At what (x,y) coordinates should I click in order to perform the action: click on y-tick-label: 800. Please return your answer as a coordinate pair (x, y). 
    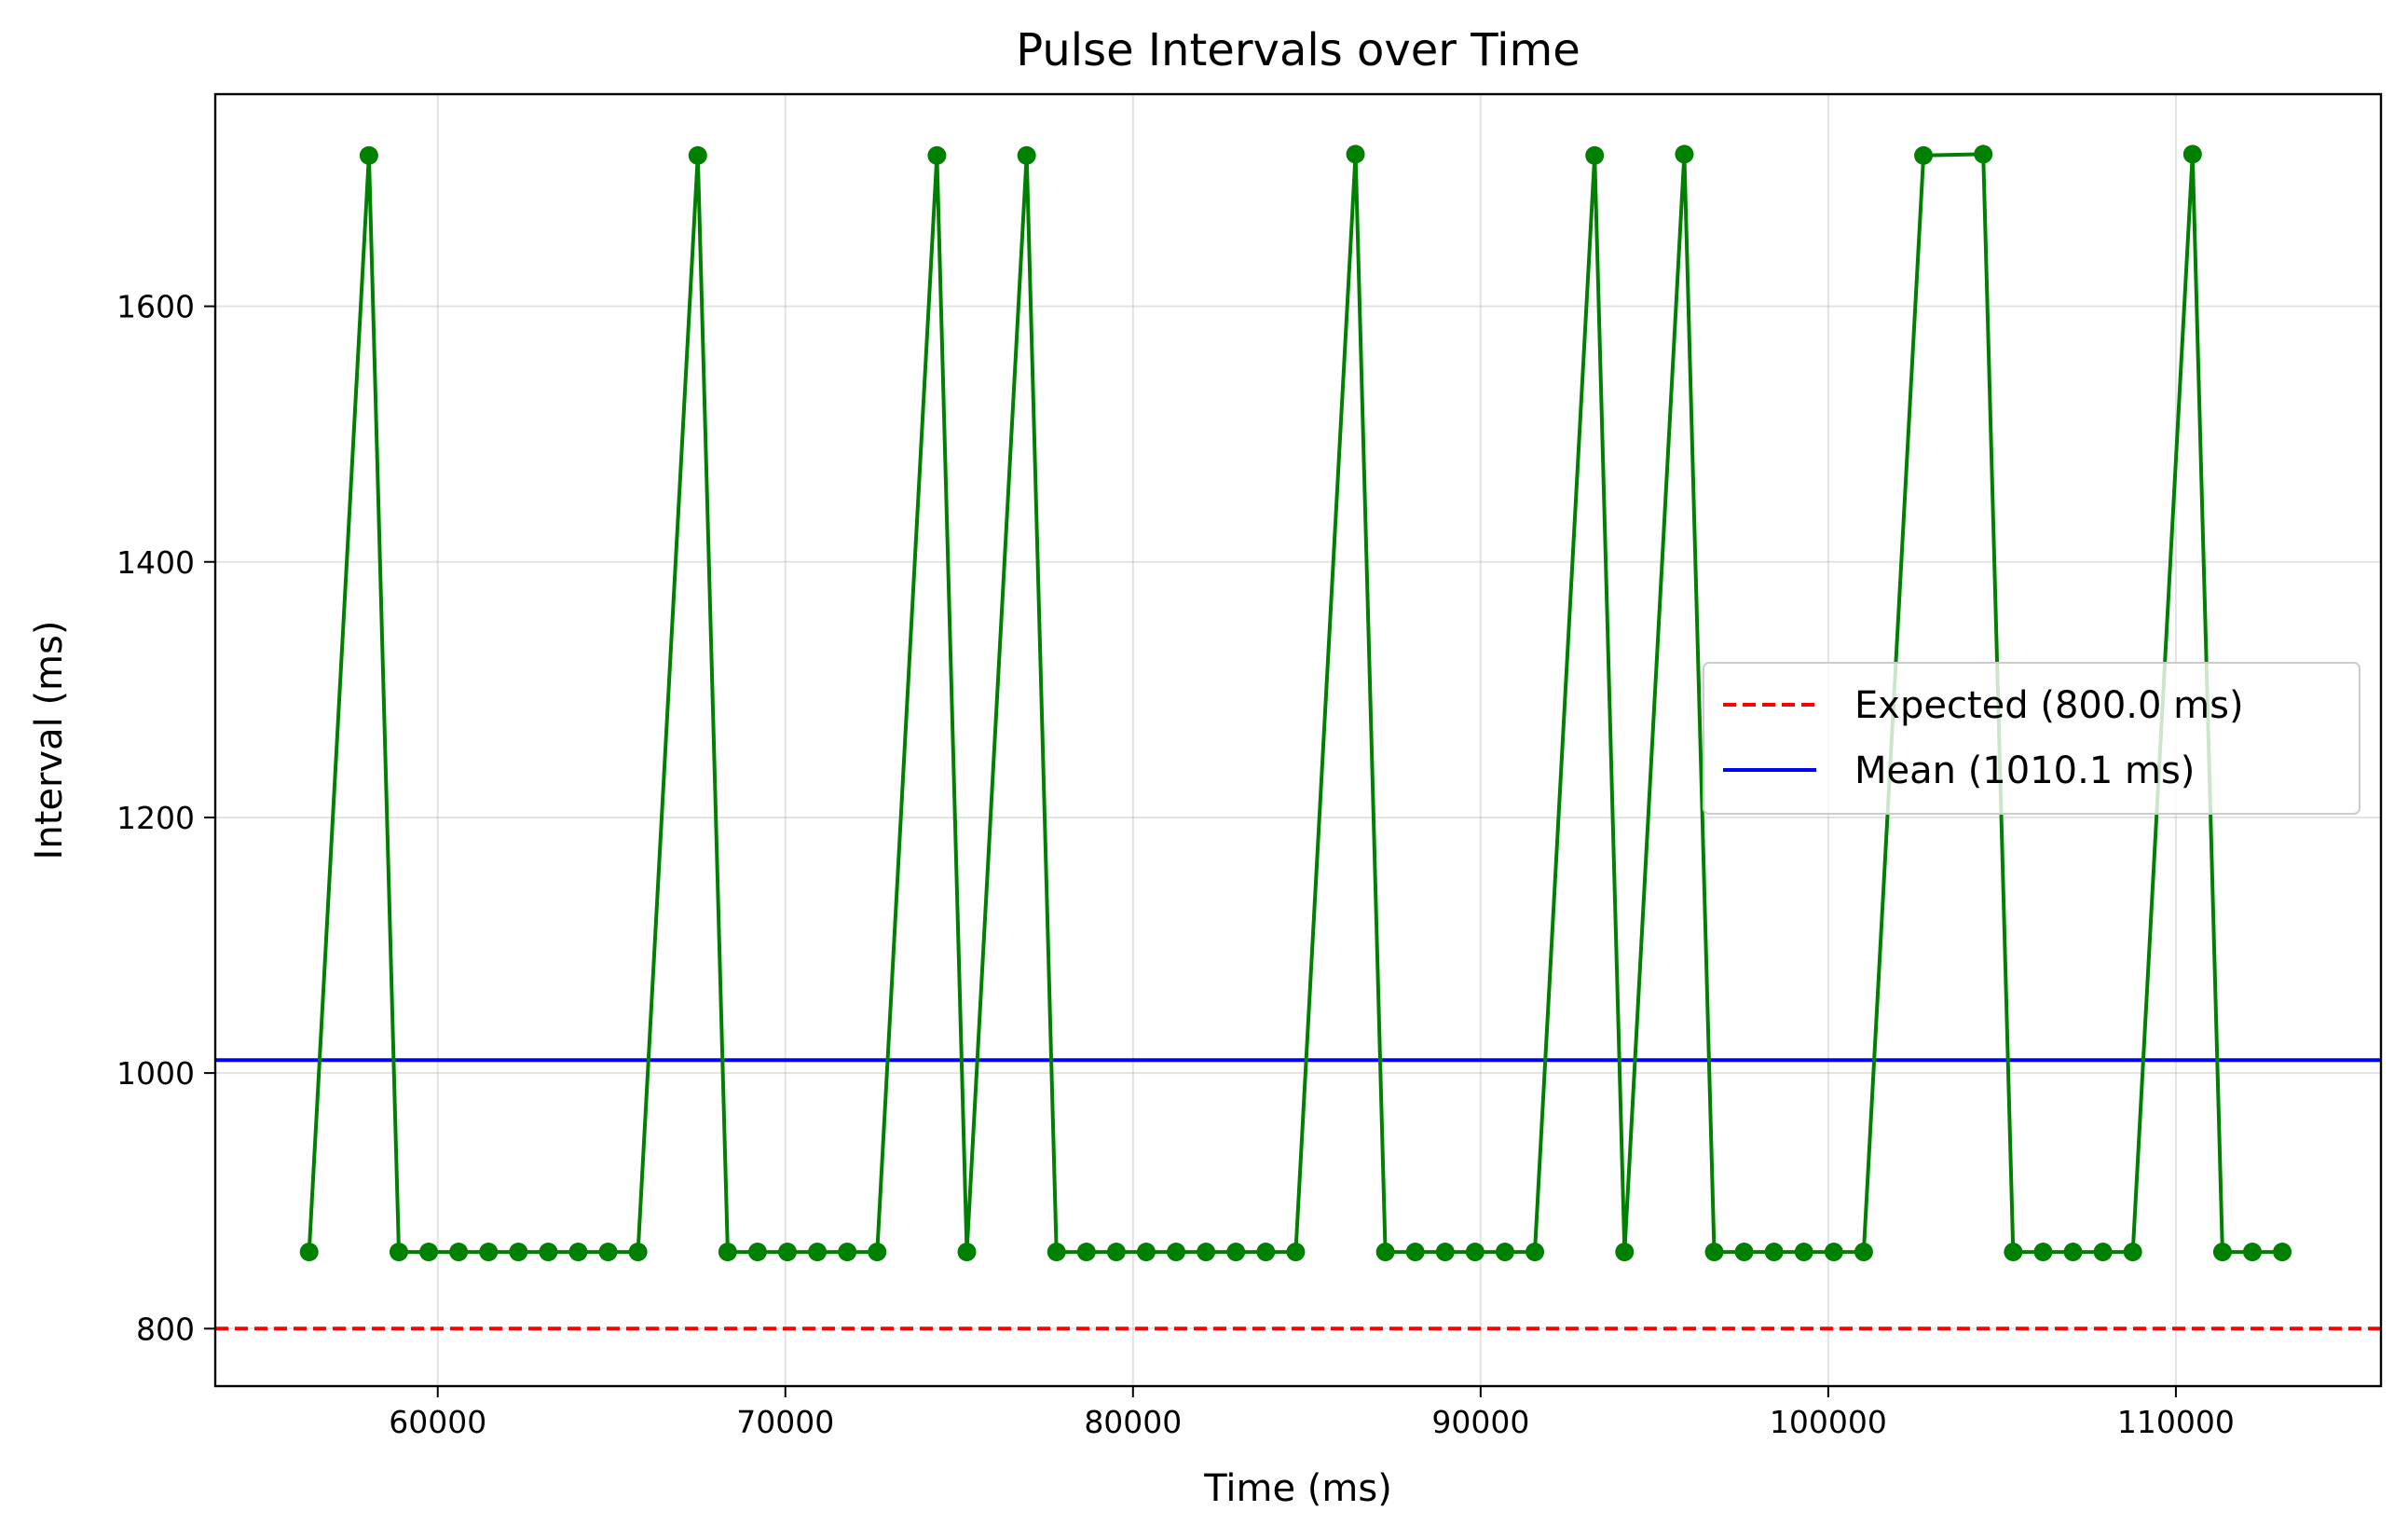
    Looking at the image, I should click on (165, 1329).